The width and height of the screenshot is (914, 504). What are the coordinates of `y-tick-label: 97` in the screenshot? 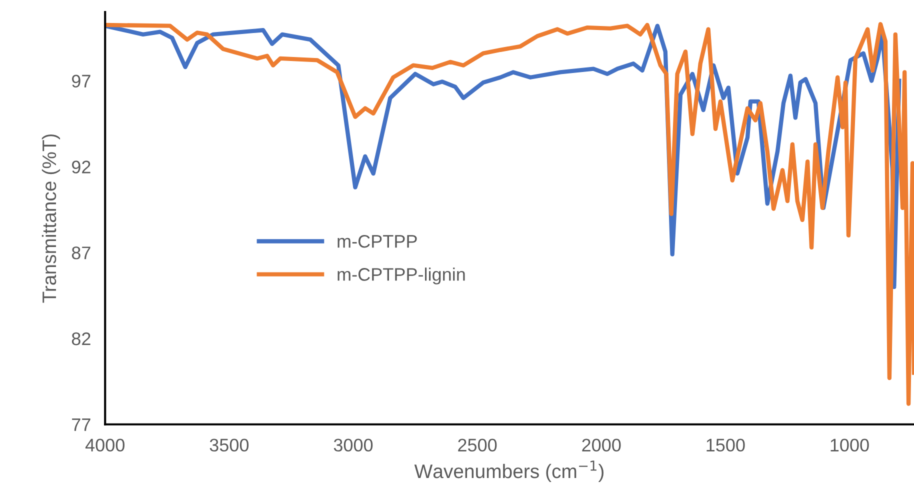 It's located at (81, 81).